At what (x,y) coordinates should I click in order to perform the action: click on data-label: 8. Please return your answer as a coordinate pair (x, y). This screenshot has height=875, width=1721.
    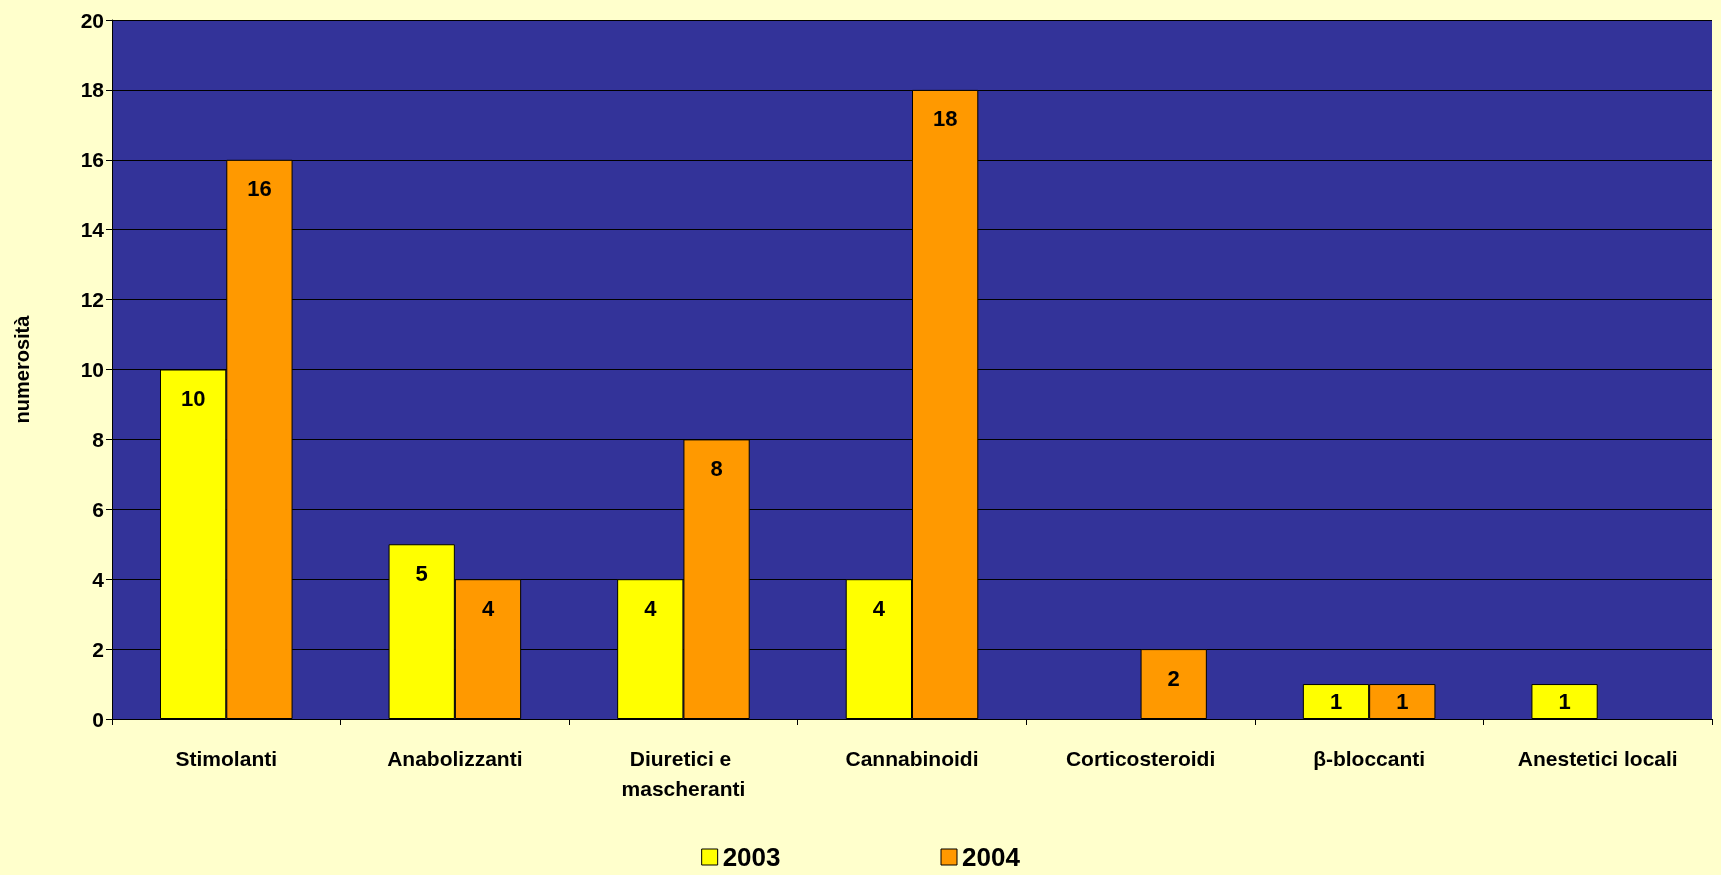
    Looking at the image, I should click on (716, 468).